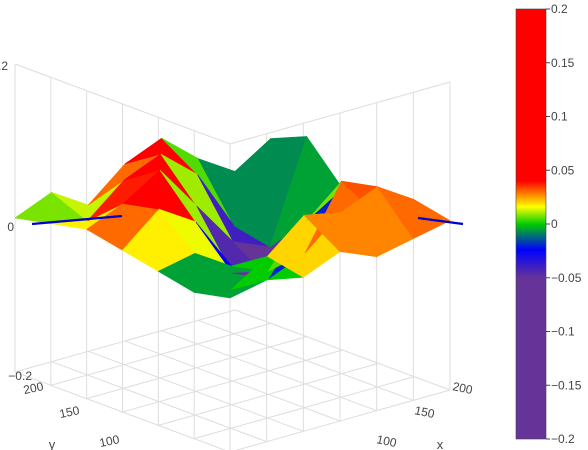 This screenshot has height=450, width=588. Describe the element at coordinates (109, 441) in the screenshot. I see `y-tick-label: 100` at that location.